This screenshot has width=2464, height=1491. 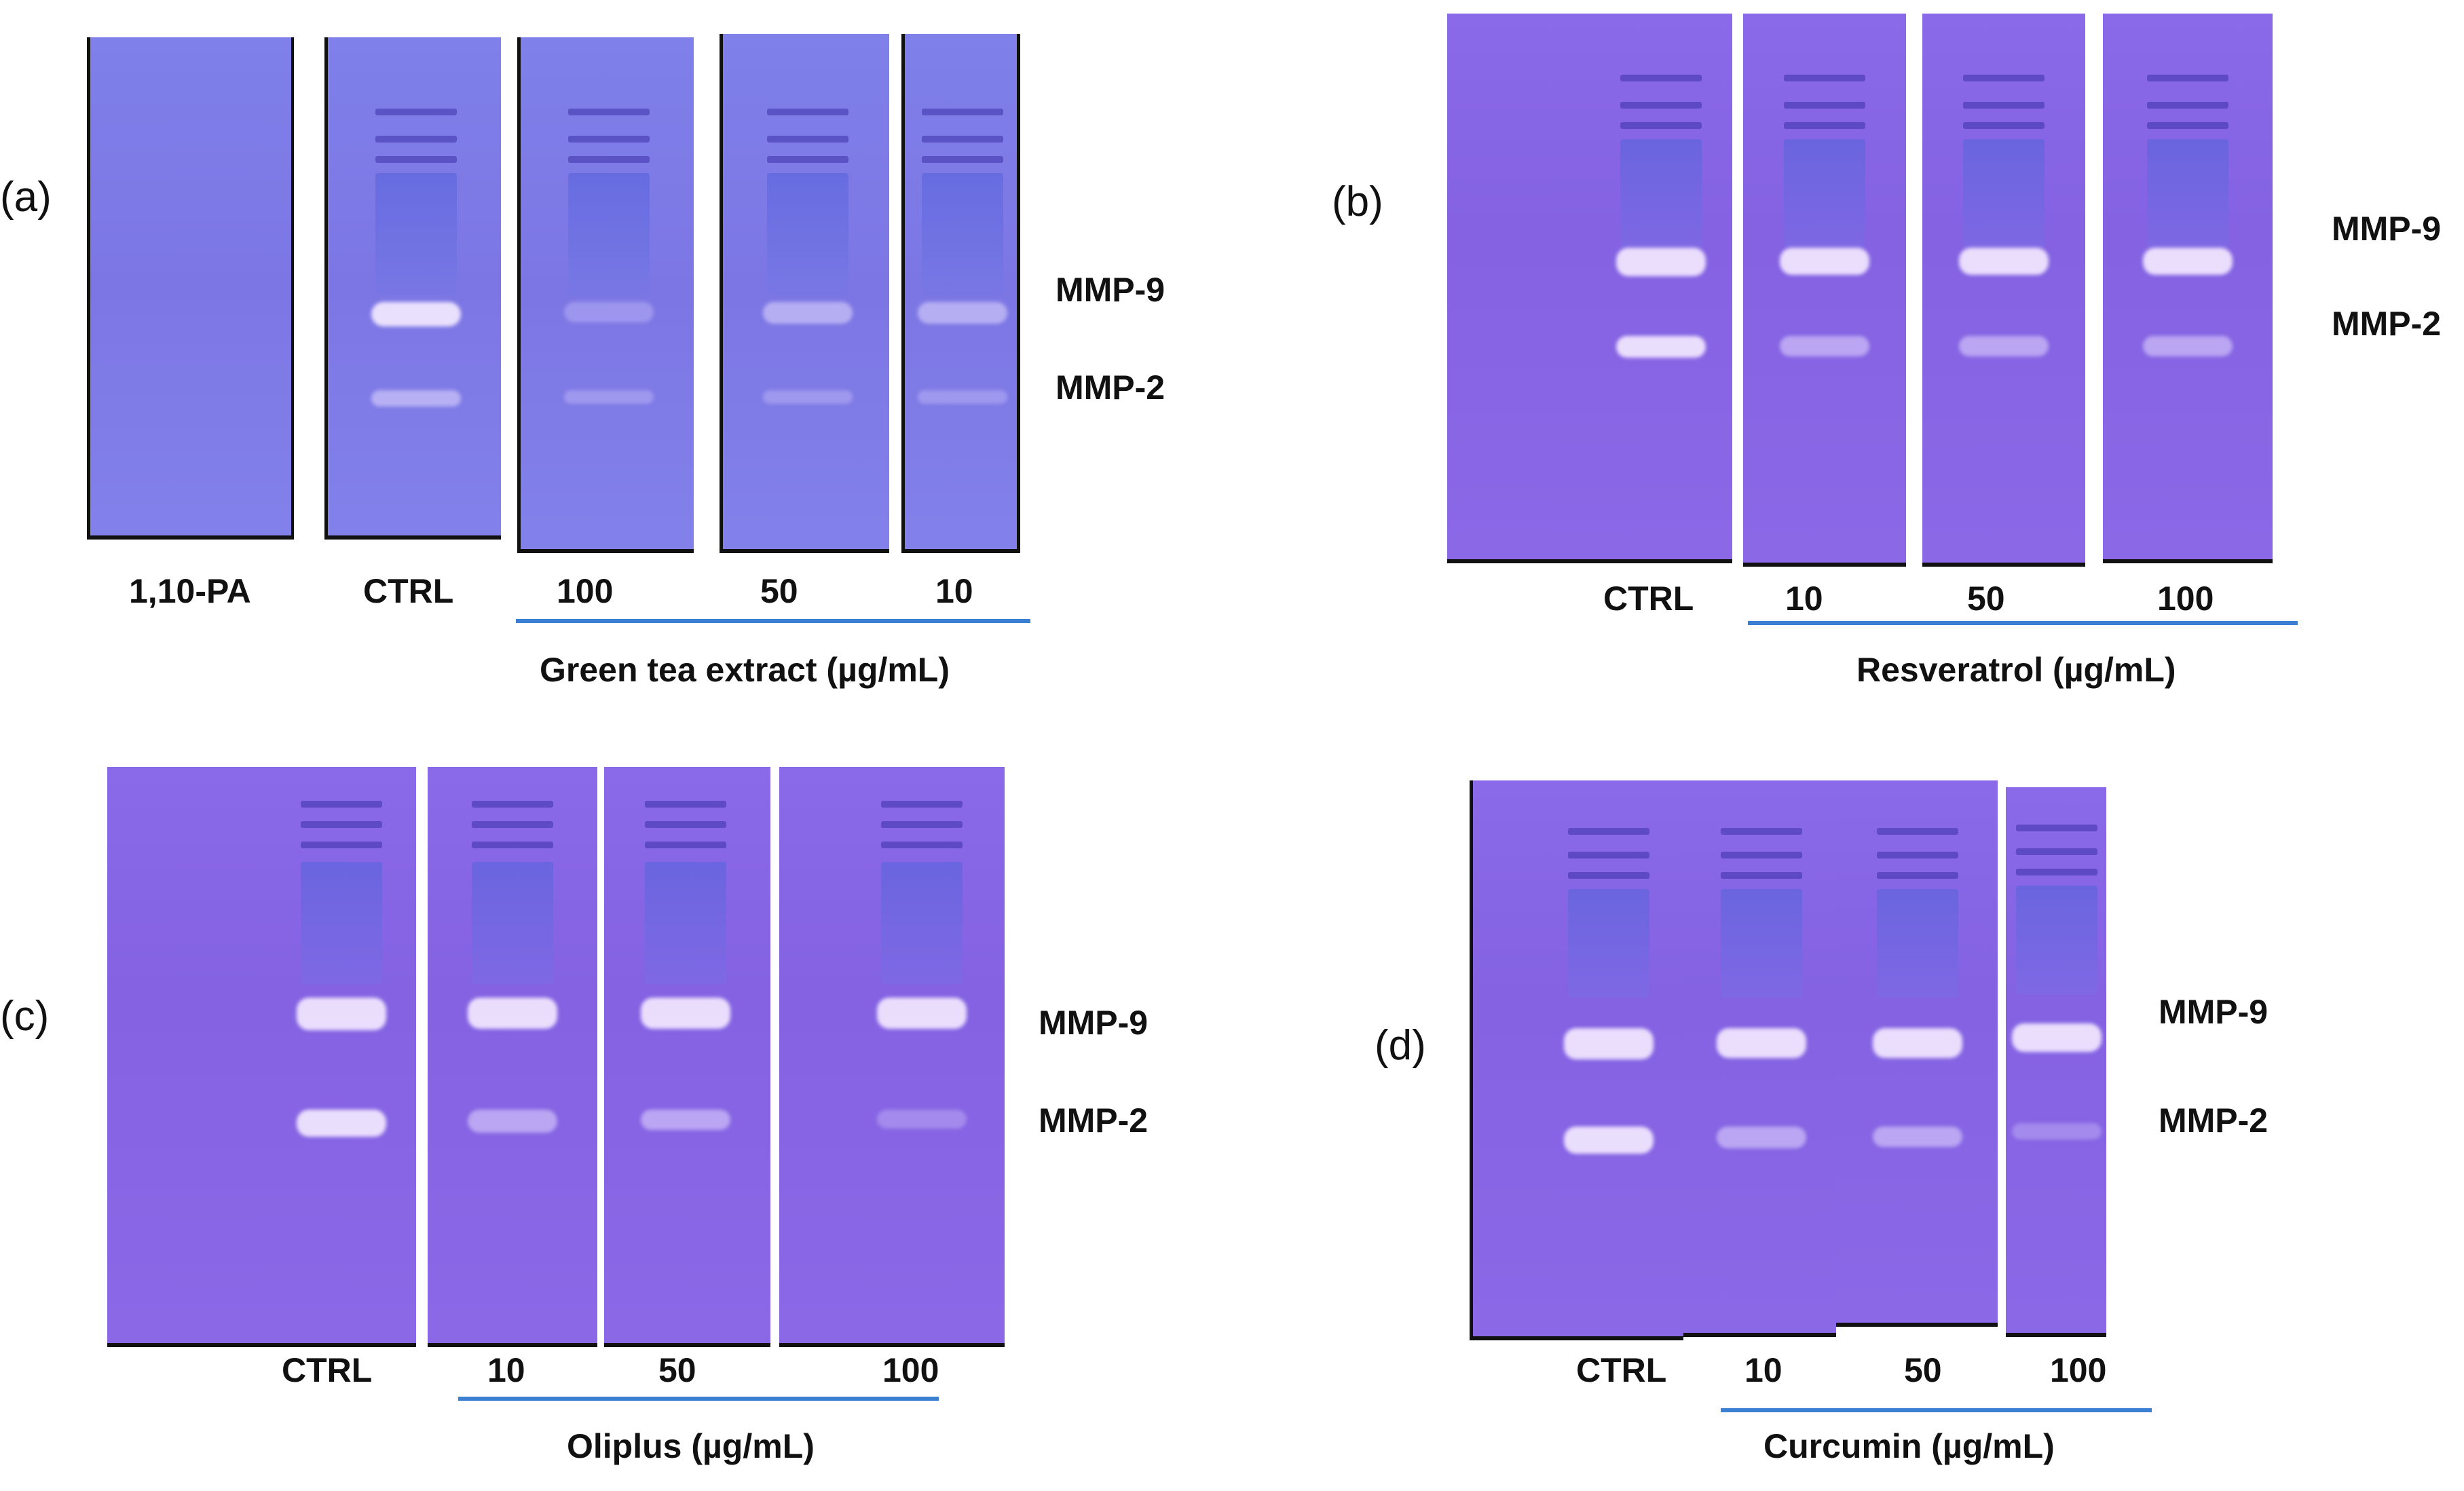 I want to click on panel-d-lane-label-4: 100, so click(x=2079, y=1370).